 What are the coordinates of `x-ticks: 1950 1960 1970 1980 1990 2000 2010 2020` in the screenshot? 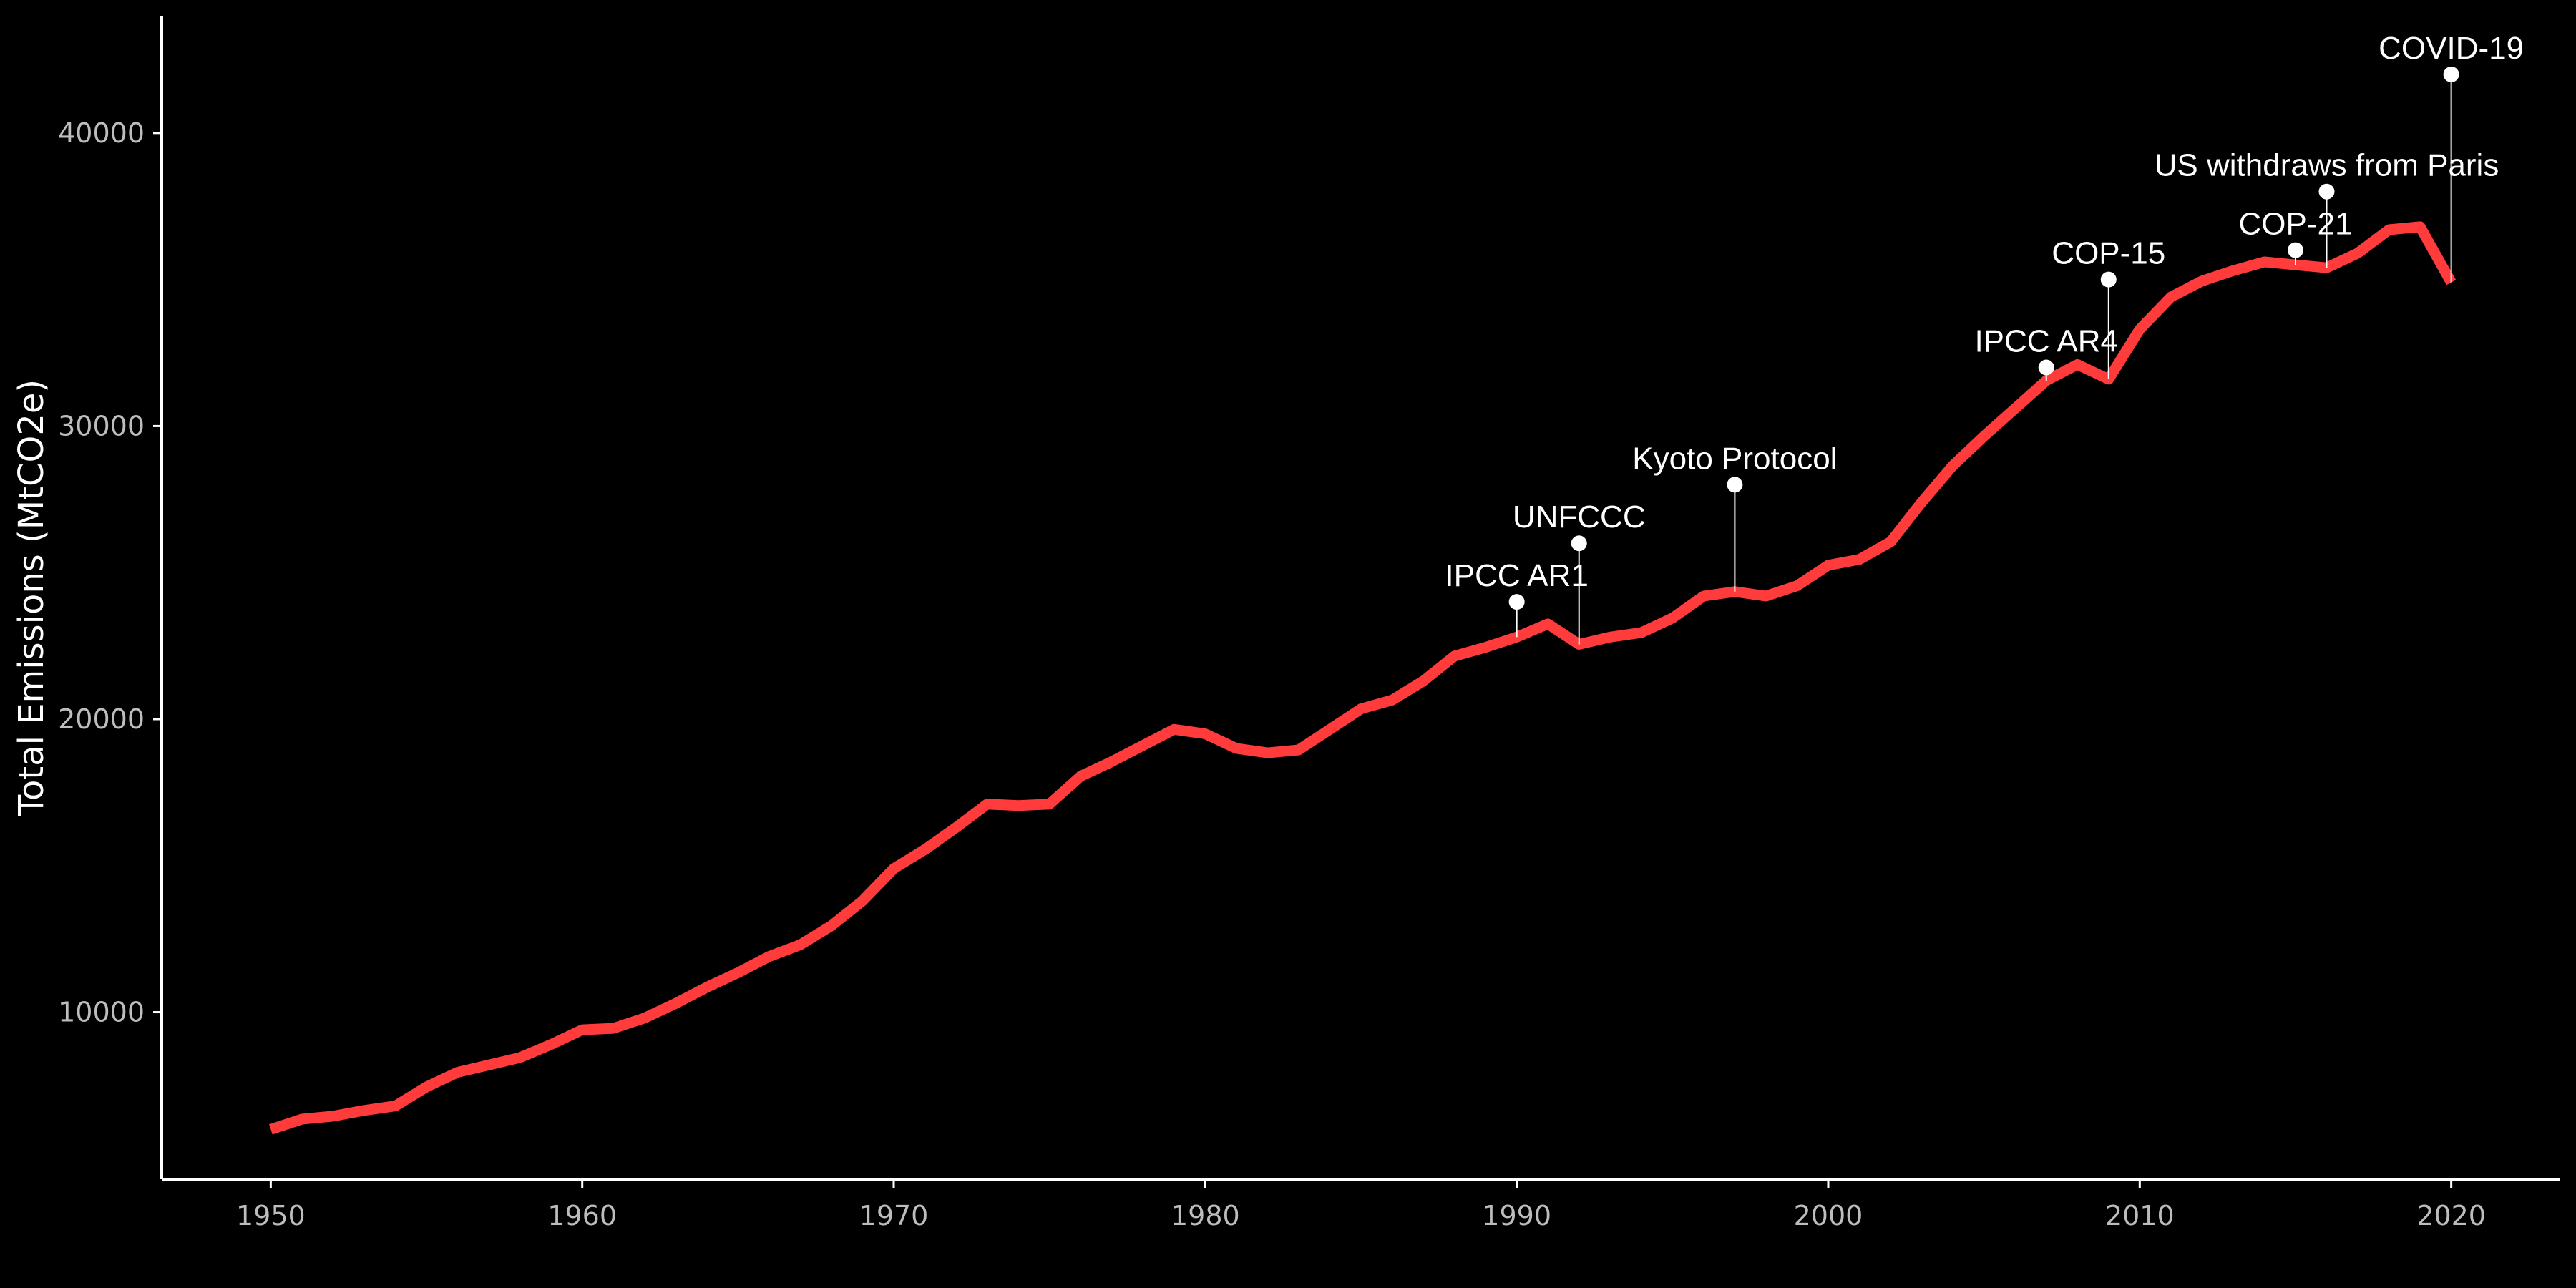 It's located at (1361, 1205).